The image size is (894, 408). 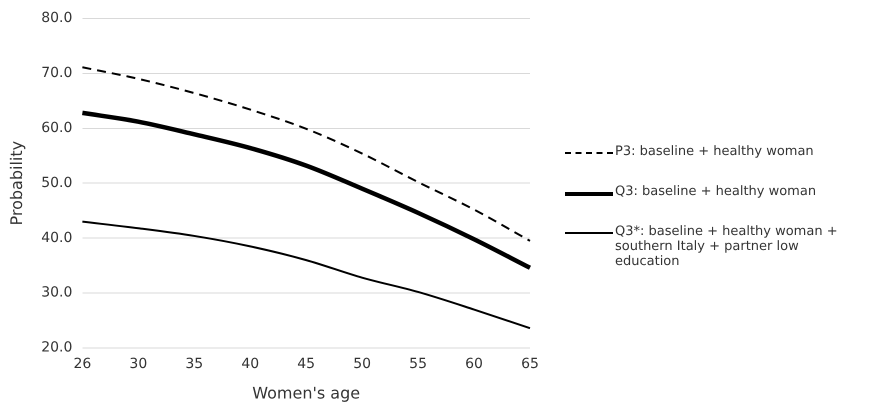 I want to click on y-tick-label: 70.0, so click(x=56, y=72).